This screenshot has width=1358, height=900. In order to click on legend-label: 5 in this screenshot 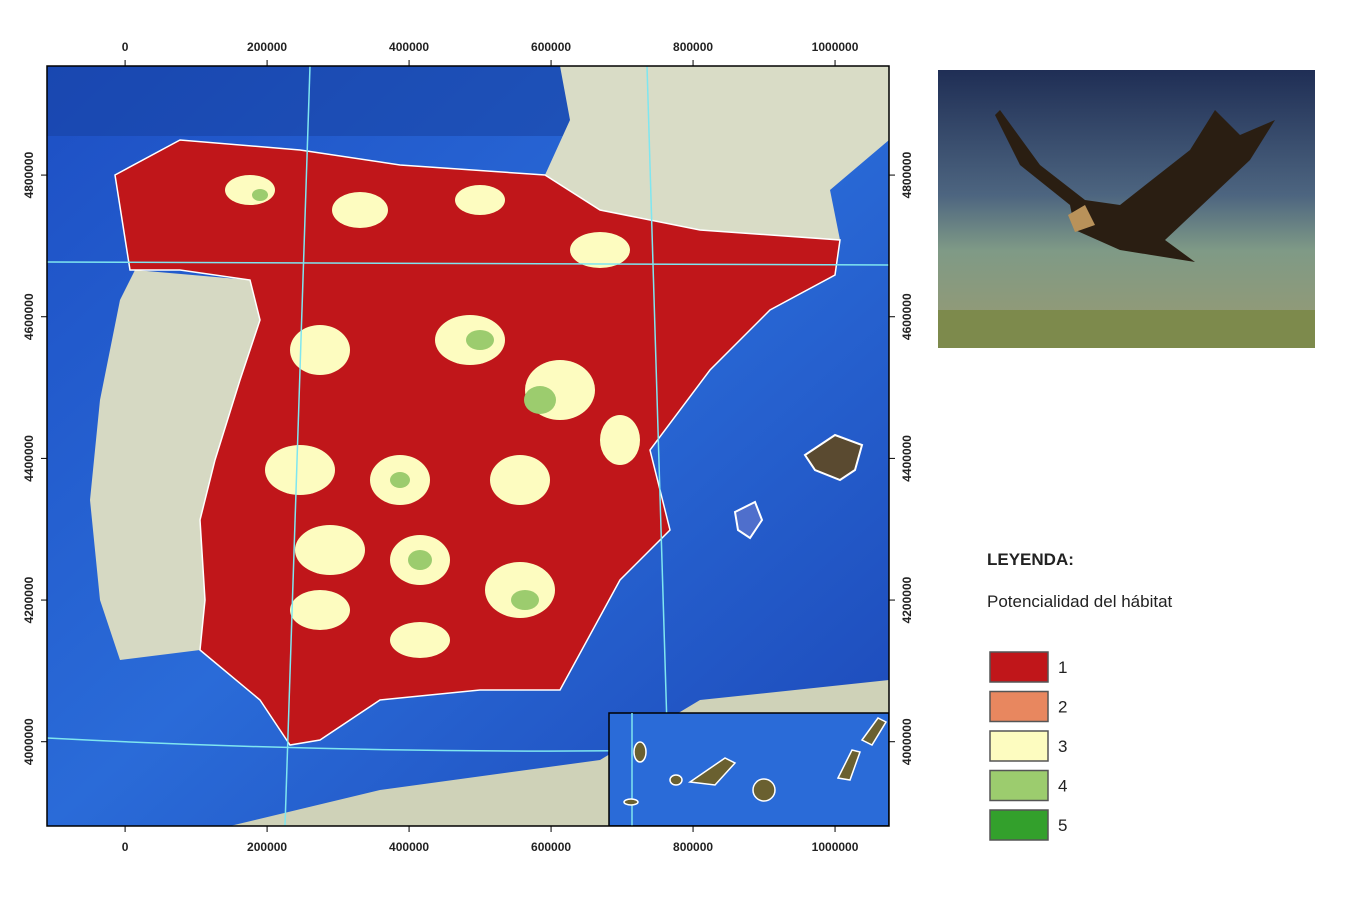, I will do `click(1062, 825)`.